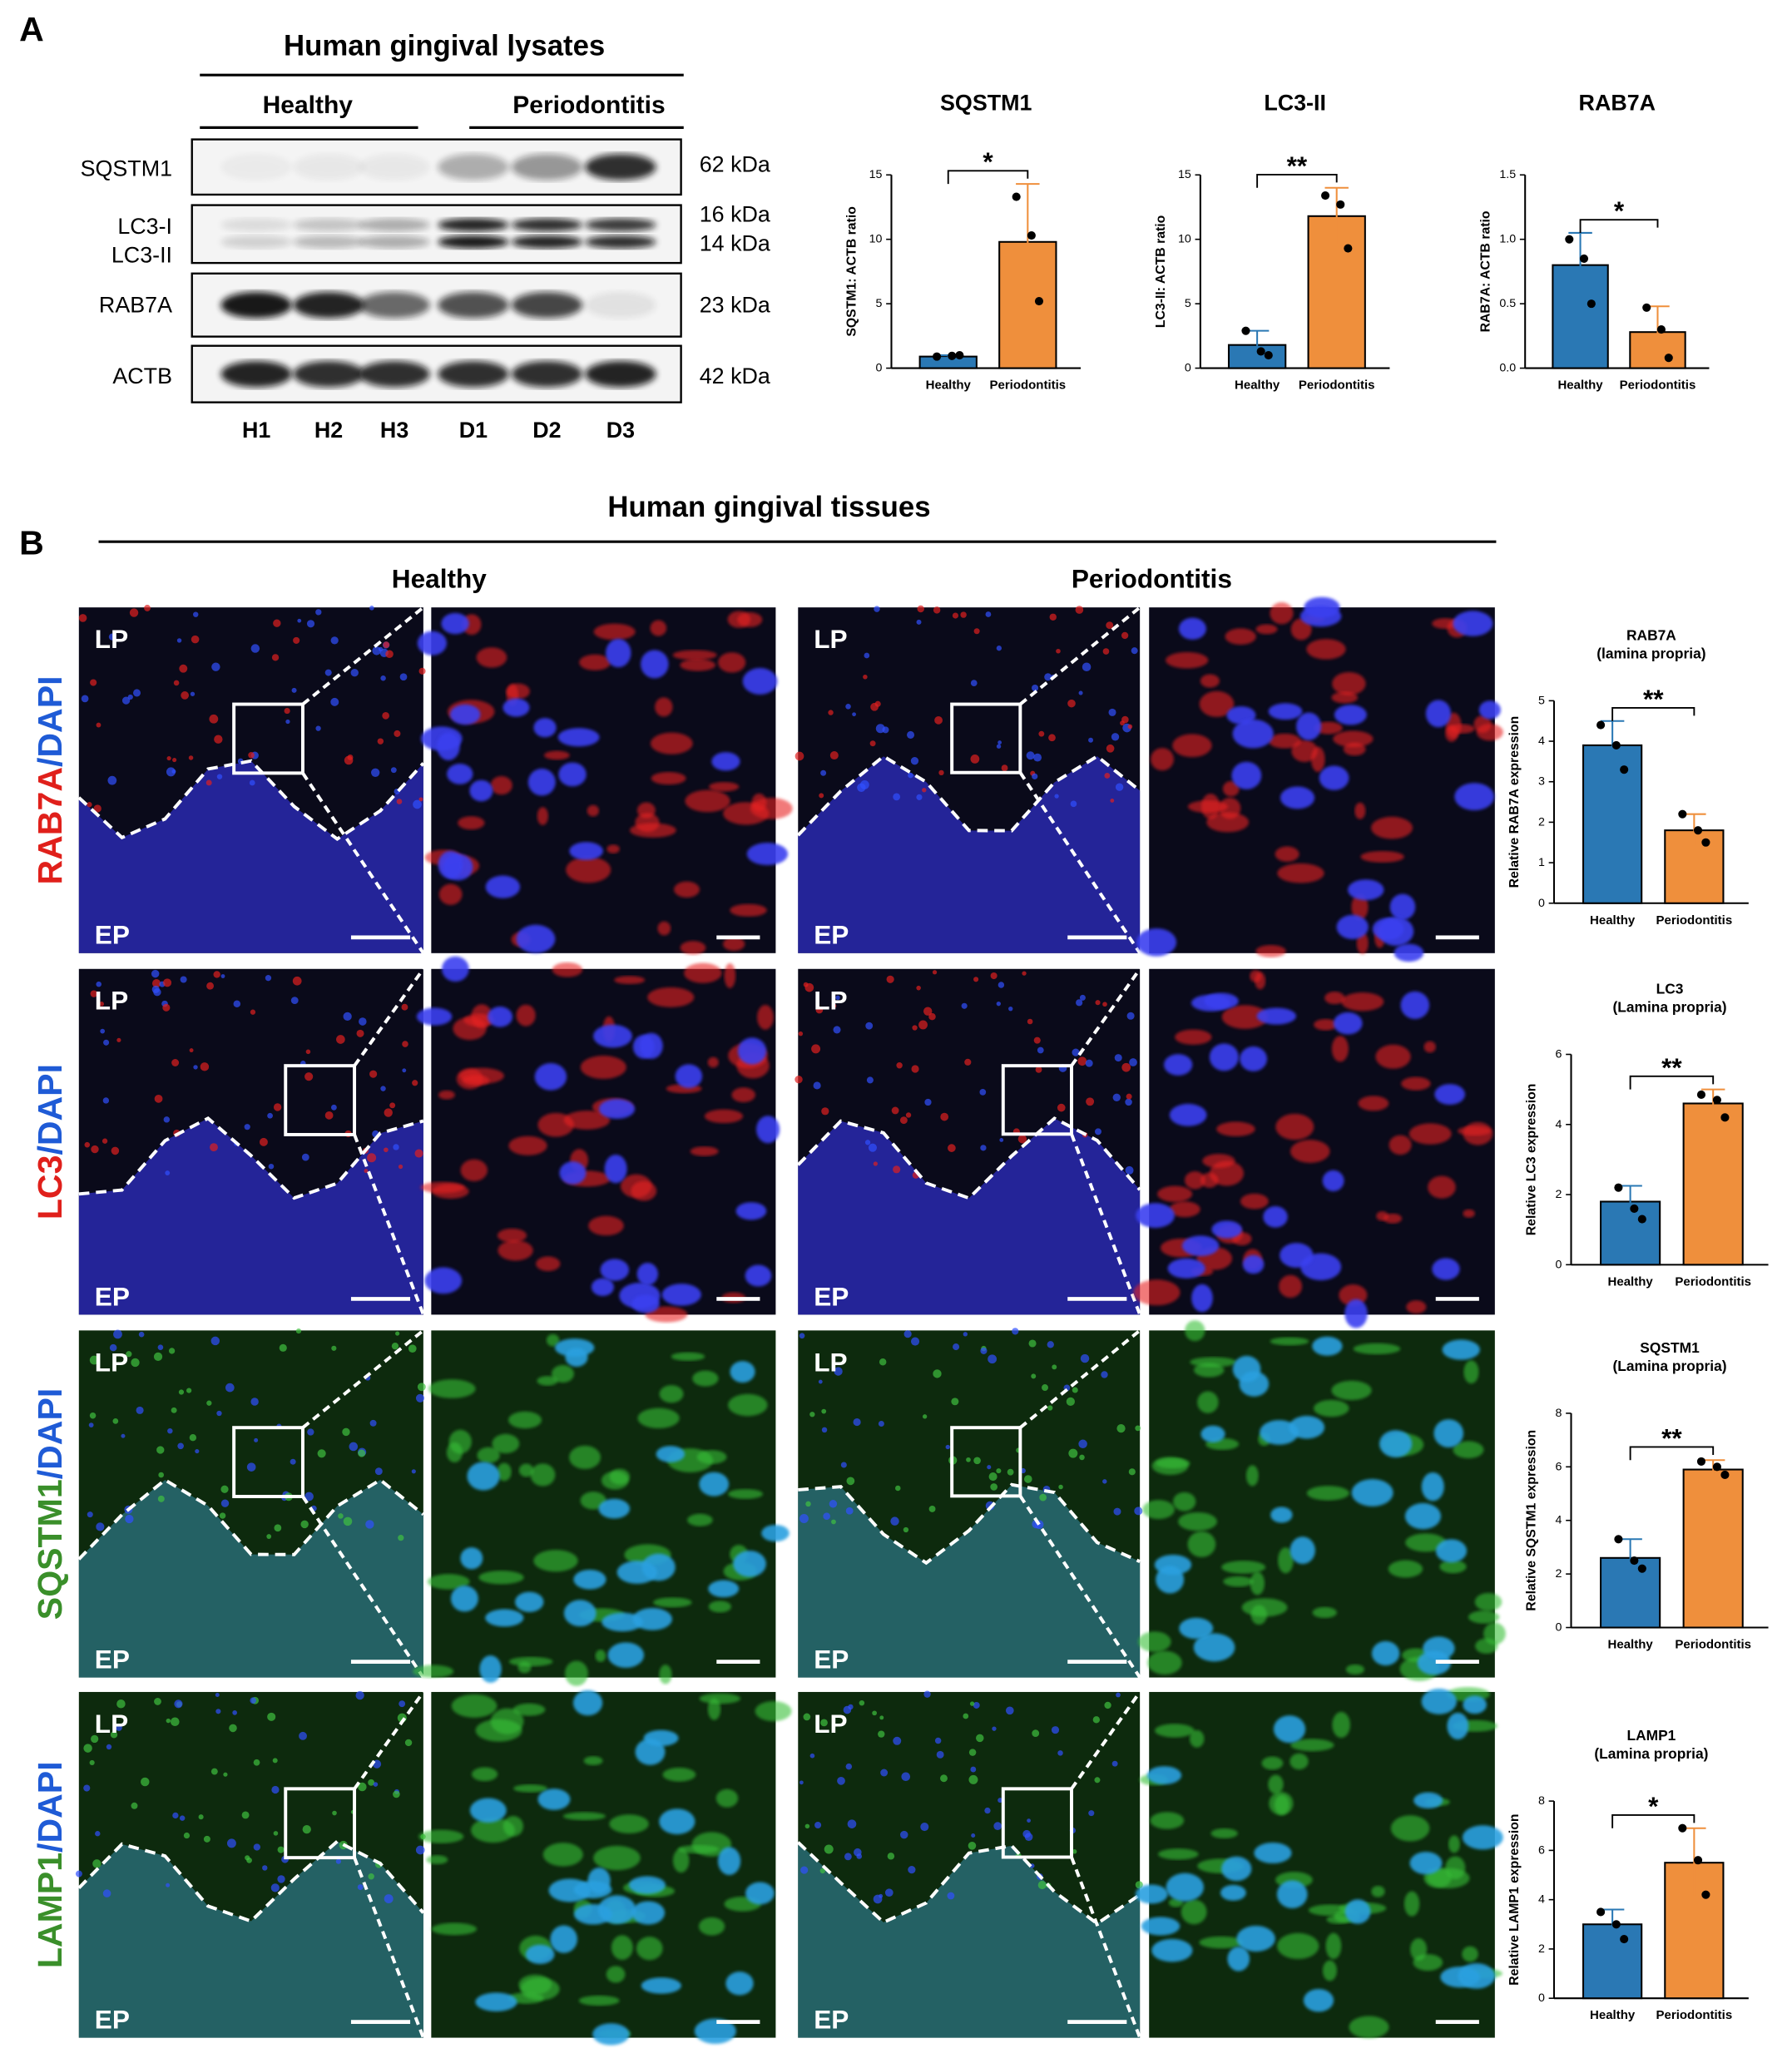  What do you see at coordinates (1559, 1194) in the screenshot?
I see `y-tick-label: 2` at bounding box center [1559, 1194].